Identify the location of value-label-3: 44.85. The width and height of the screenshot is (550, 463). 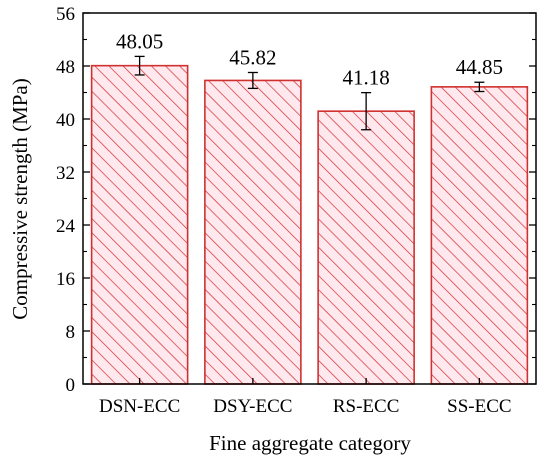
(479, 67).